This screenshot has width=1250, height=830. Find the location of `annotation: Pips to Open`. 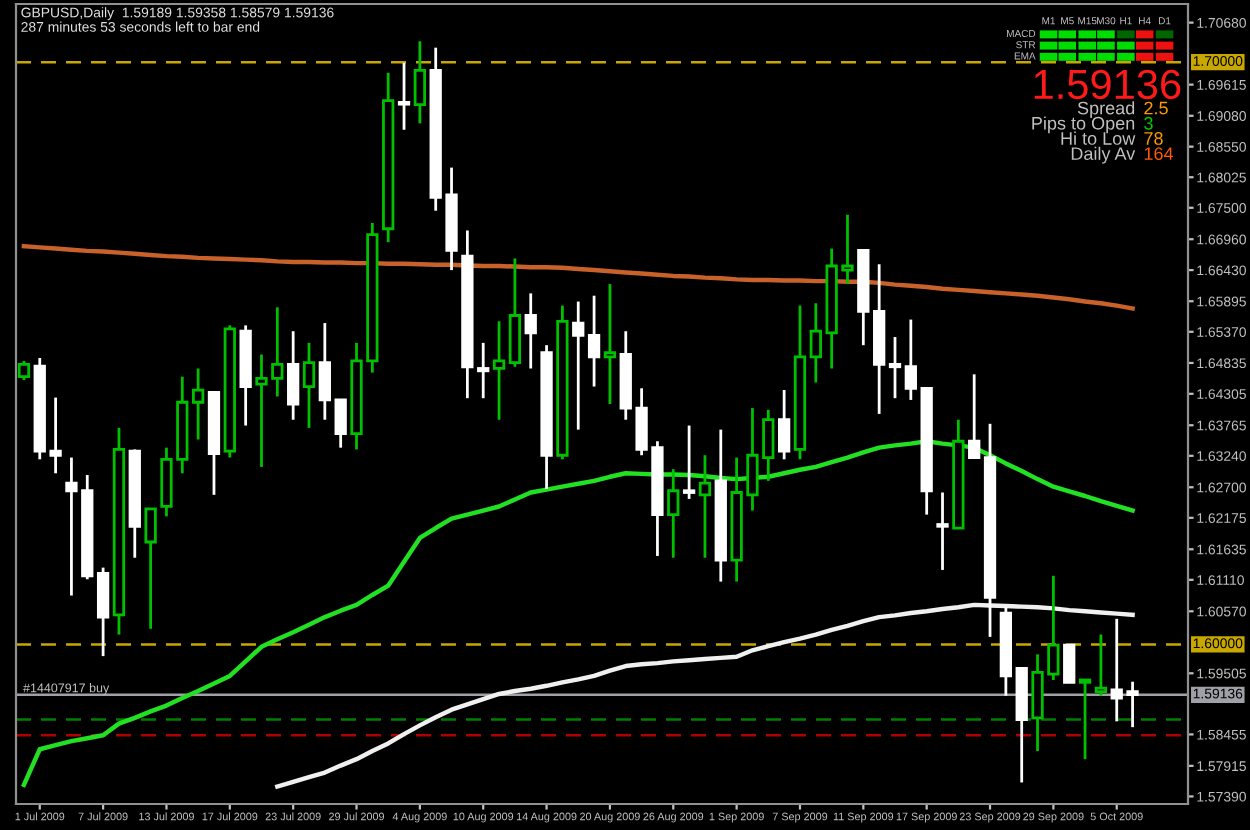

annotation: Pips to Open is located at coordinates (1083, 125).